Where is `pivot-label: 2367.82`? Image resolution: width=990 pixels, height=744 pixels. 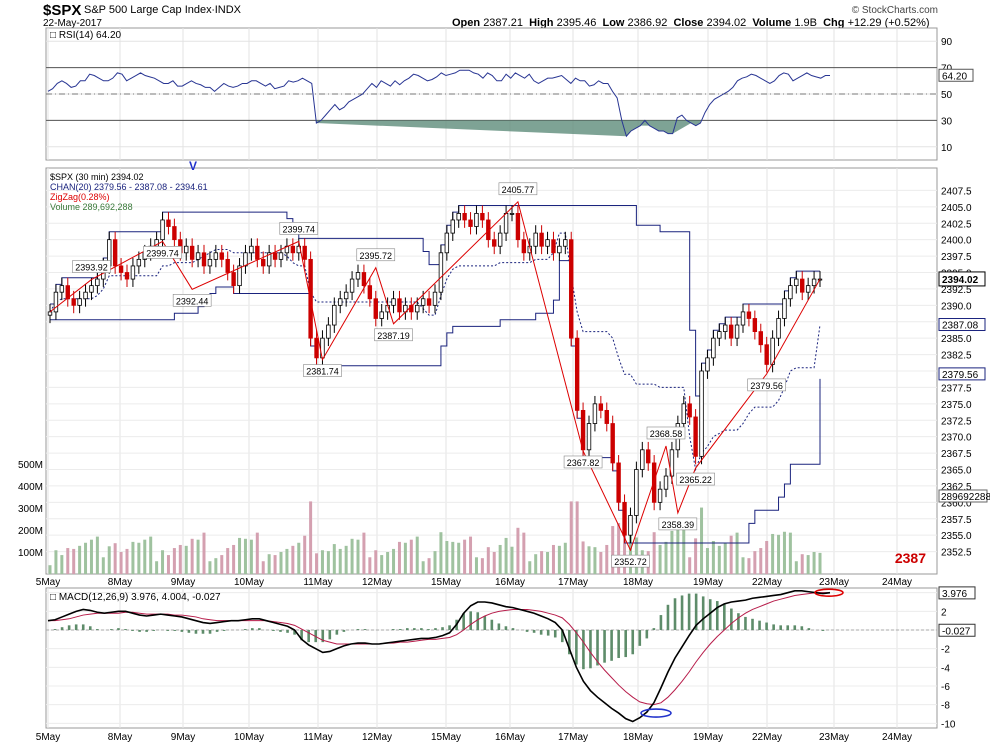 pivot-label: 2367.82 is located at coordinates (583, 462).